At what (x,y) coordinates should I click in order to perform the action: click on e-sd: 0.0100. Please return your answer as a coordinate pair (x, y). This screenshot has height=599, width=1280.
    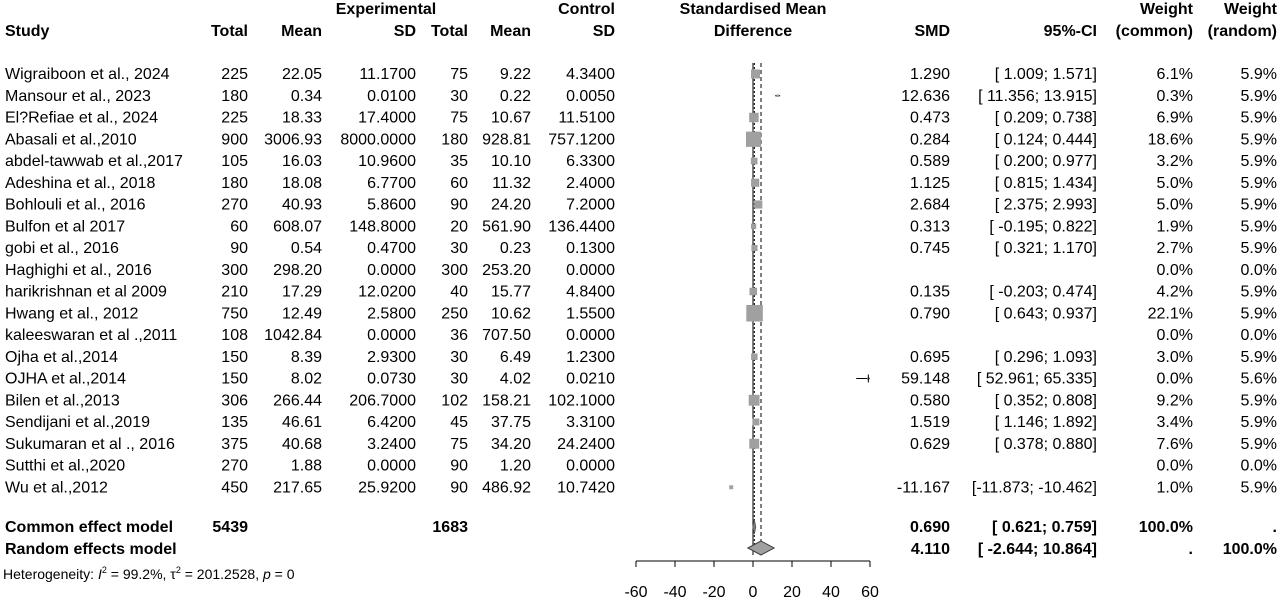
    Looking at the image, I should click on (391, 96).